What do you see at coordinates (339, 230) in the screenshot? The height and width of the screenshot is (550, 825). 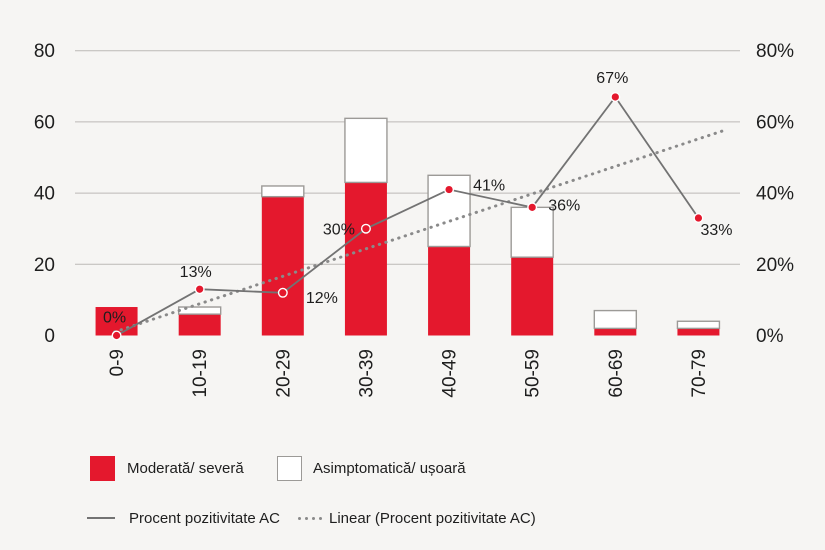 I see `data-label: 30%` at bounding box center [339, 230].